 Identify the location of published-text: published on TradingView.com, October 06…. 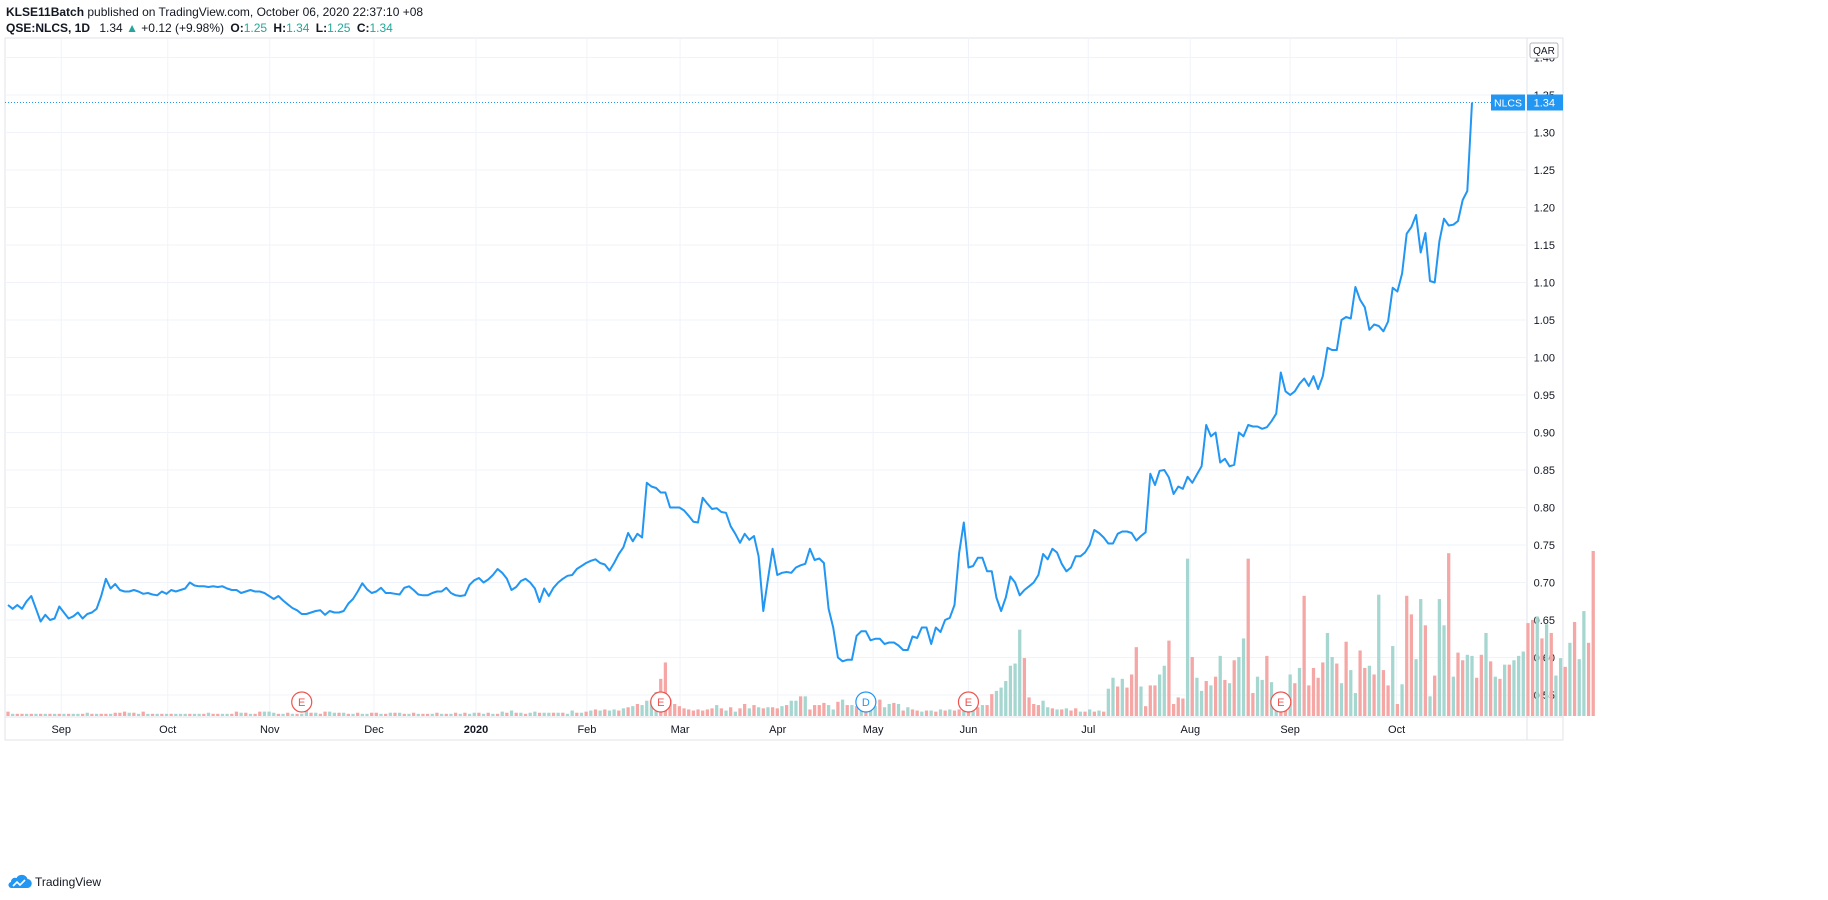
(255, 12).